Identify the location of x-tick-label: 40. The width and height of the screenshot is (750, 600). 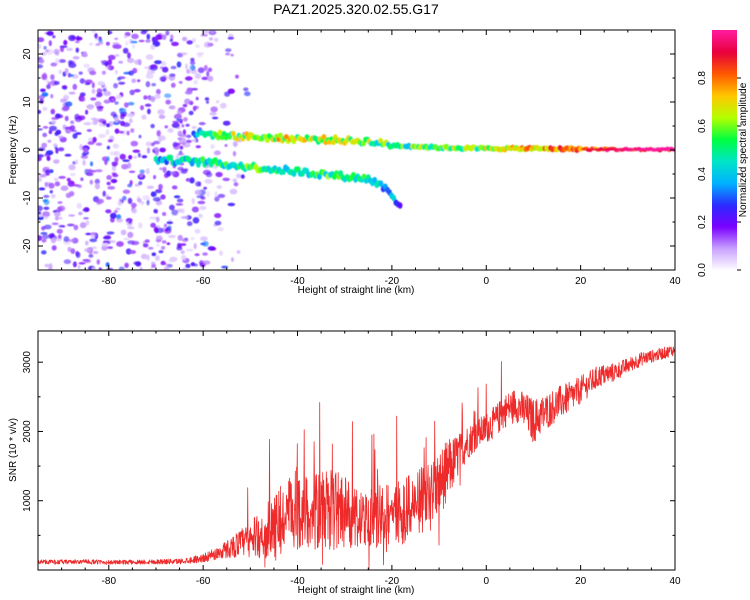
(675, 281).